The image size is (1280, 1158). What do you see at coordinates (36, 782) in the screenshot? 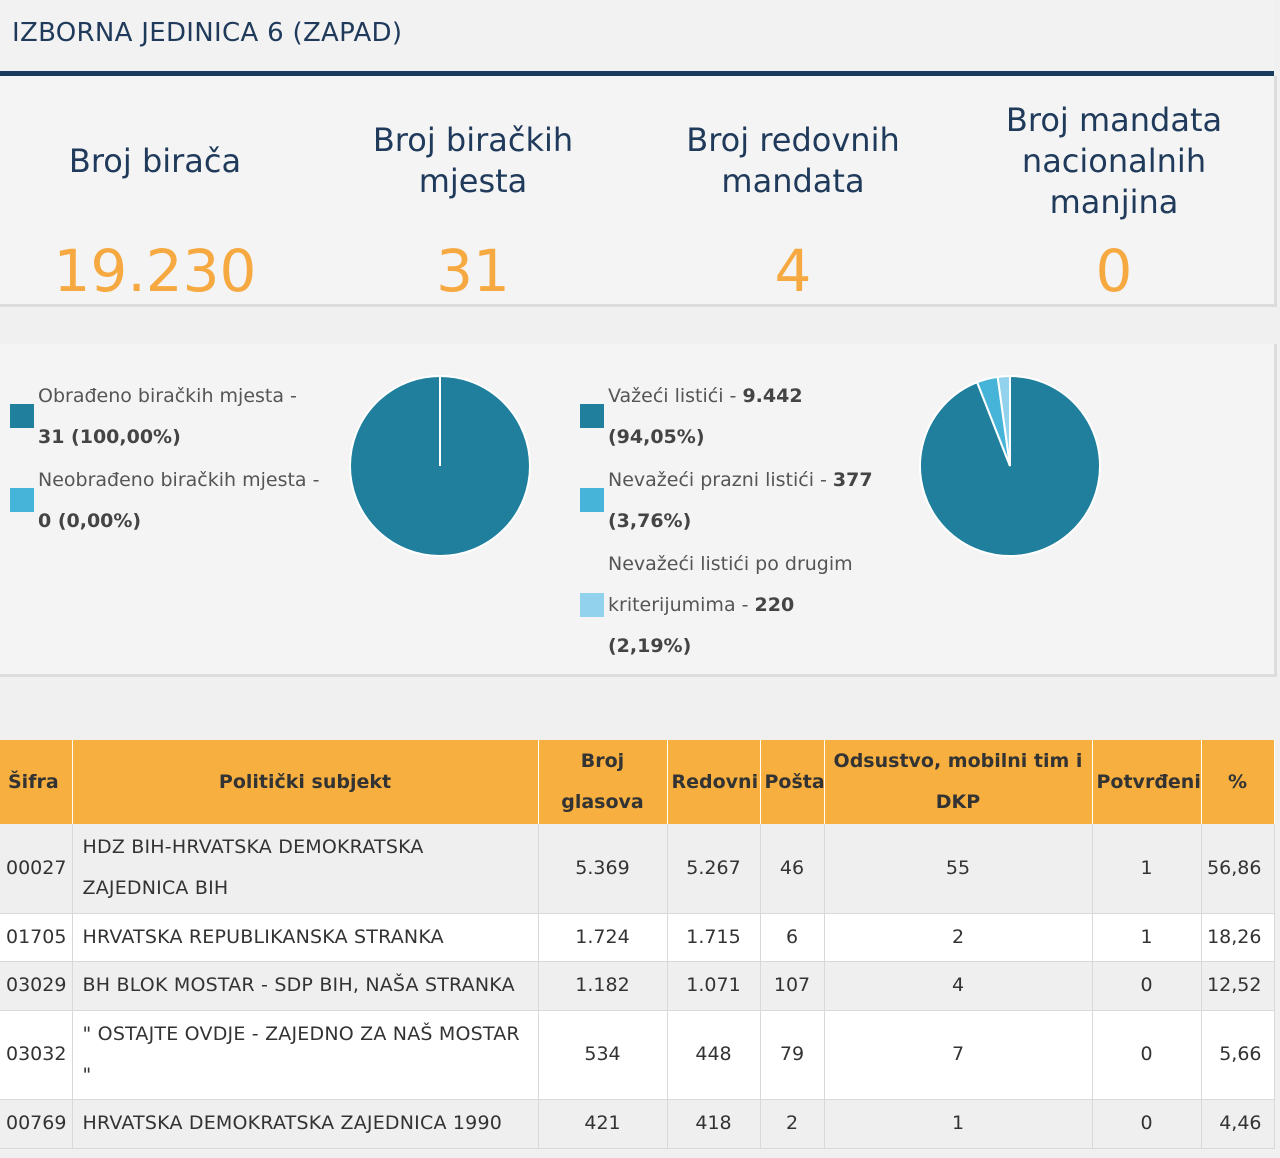
I see `column-header-code: Šifra` at bounding box center [36, 782].